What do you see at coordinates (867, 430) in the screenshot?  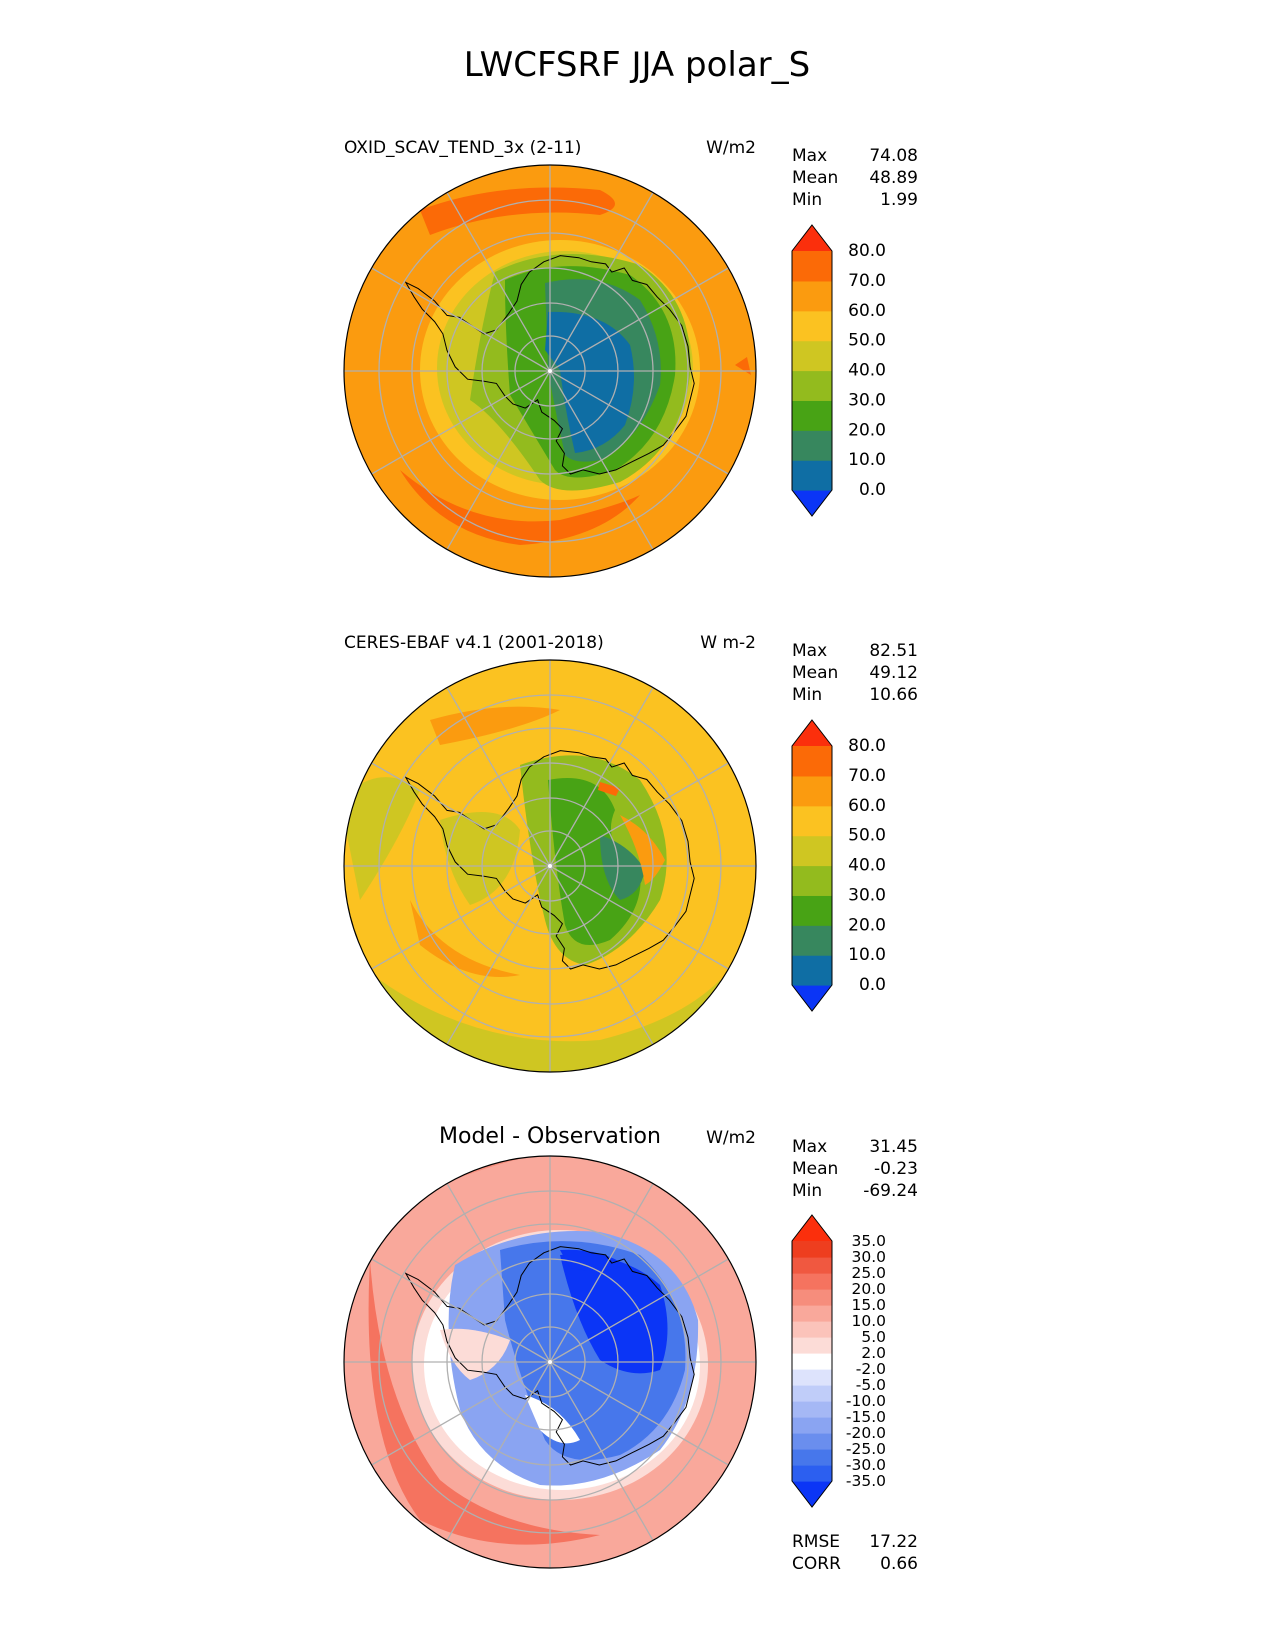 I see `colorbar-tick-label: 20.0` at bounding box center [867, 430].